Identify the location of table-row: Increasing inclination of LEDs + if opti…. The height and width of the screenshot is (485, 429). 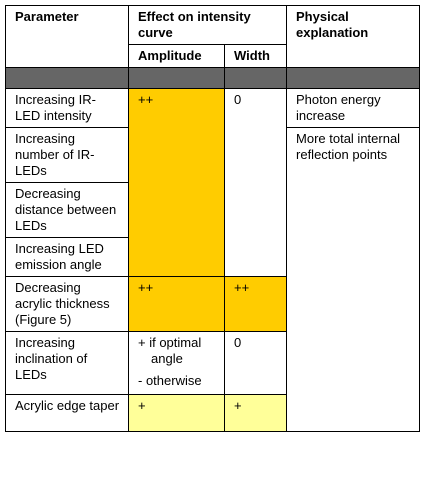
(212, 363).